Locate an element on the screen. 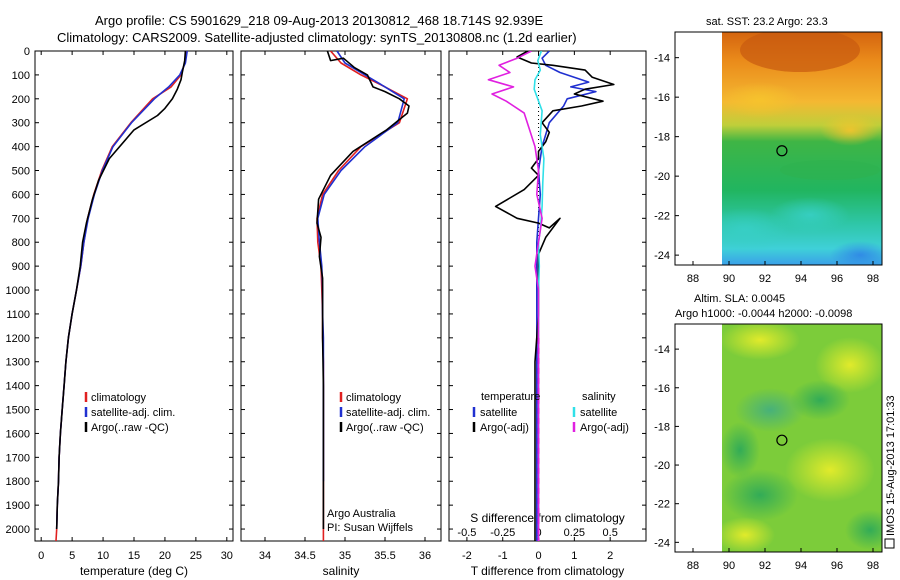 This screenshot has height=580, width=900. salinity-profile-credit-line1: Argo Australia is located at coordinates (361, 514).